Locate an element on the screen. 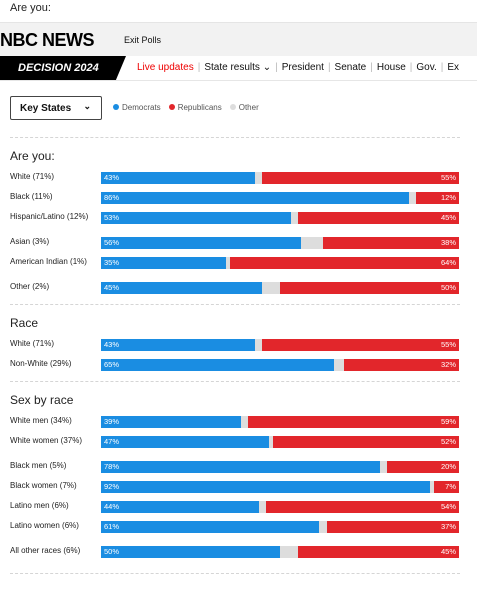 This screenshot has width=477, height=600. republican-share-label: 50% is located at coordinates (448, 287).